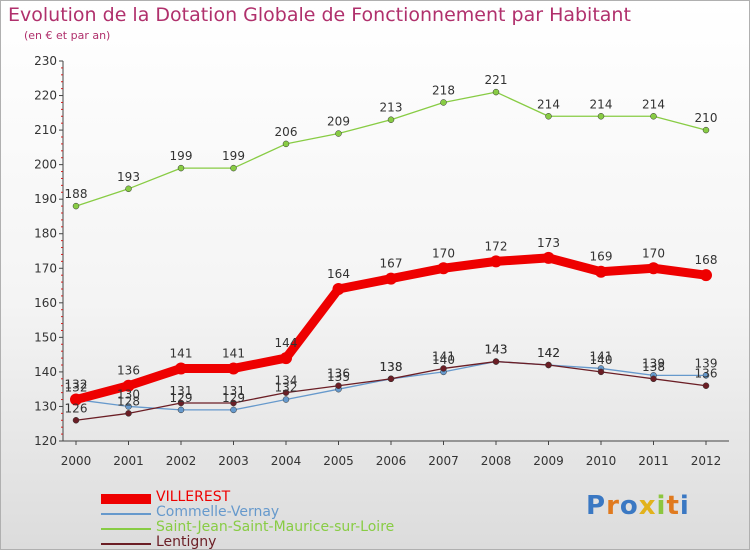 This screenshot has width=750, height=551. What do you see at coordinates (706, 461) in the screenshot?
I see `x-tick-label: 2012` at bounding box center [706, 461].